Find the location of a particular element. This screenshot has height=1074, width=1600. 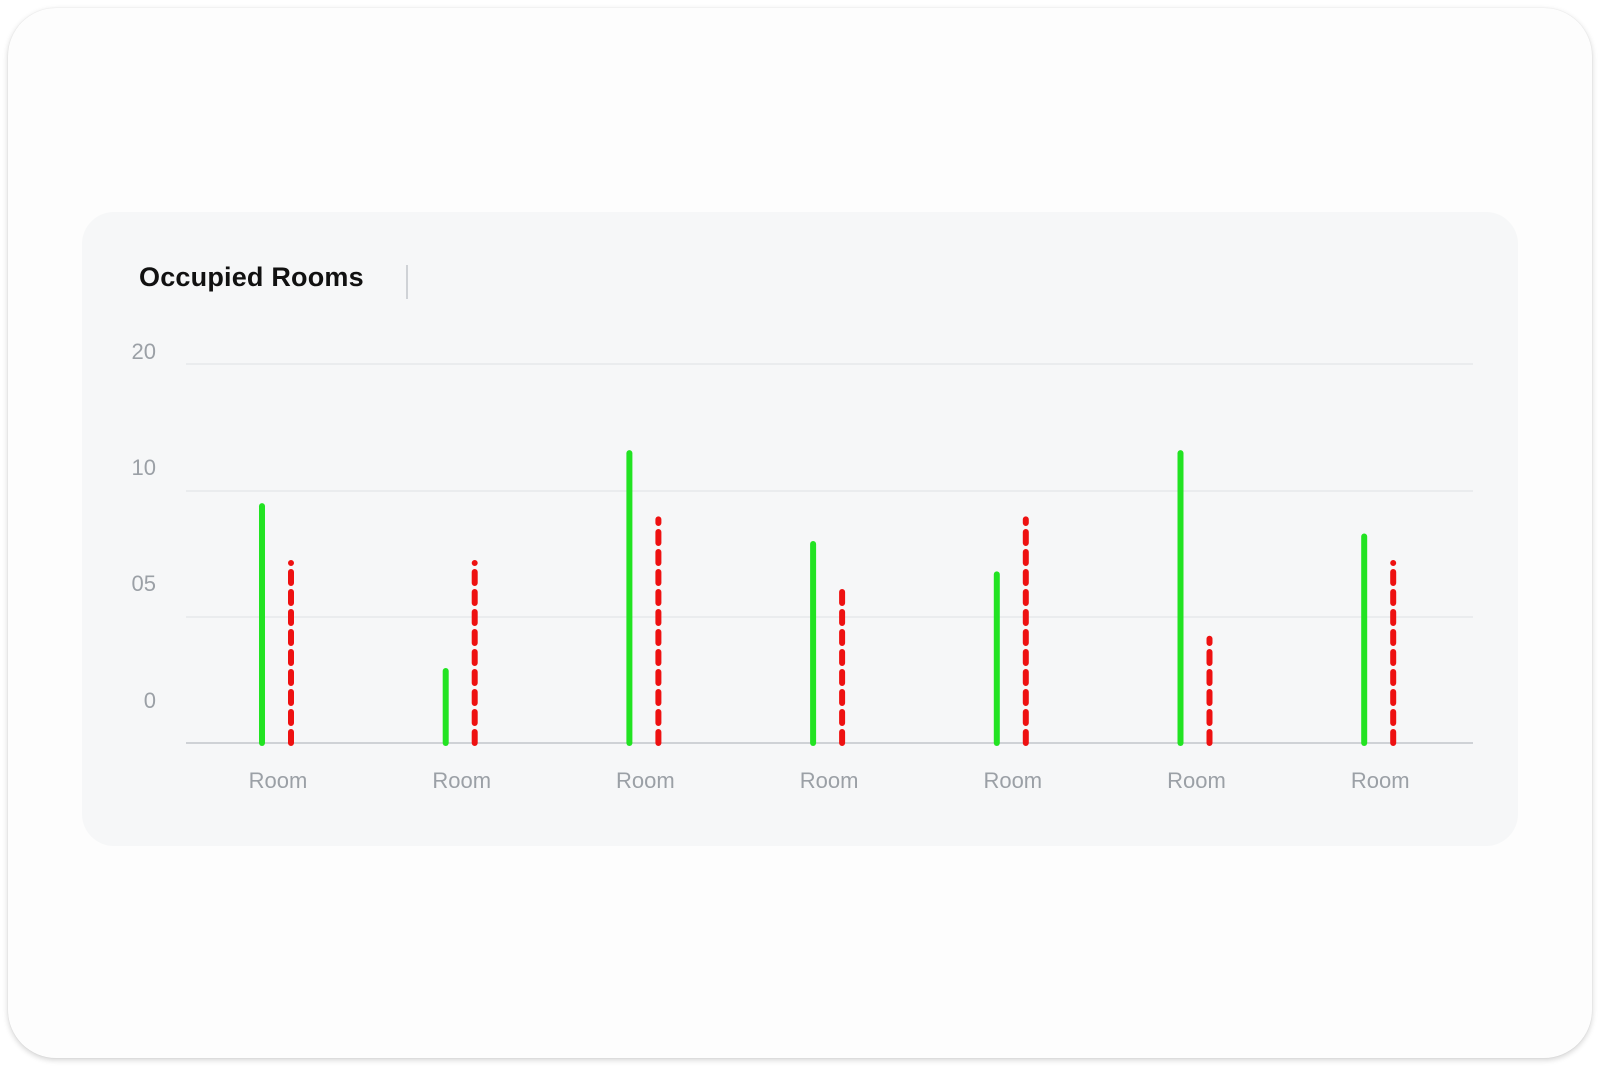

y-tick-label: 0 is located at coordinates (150, 700).